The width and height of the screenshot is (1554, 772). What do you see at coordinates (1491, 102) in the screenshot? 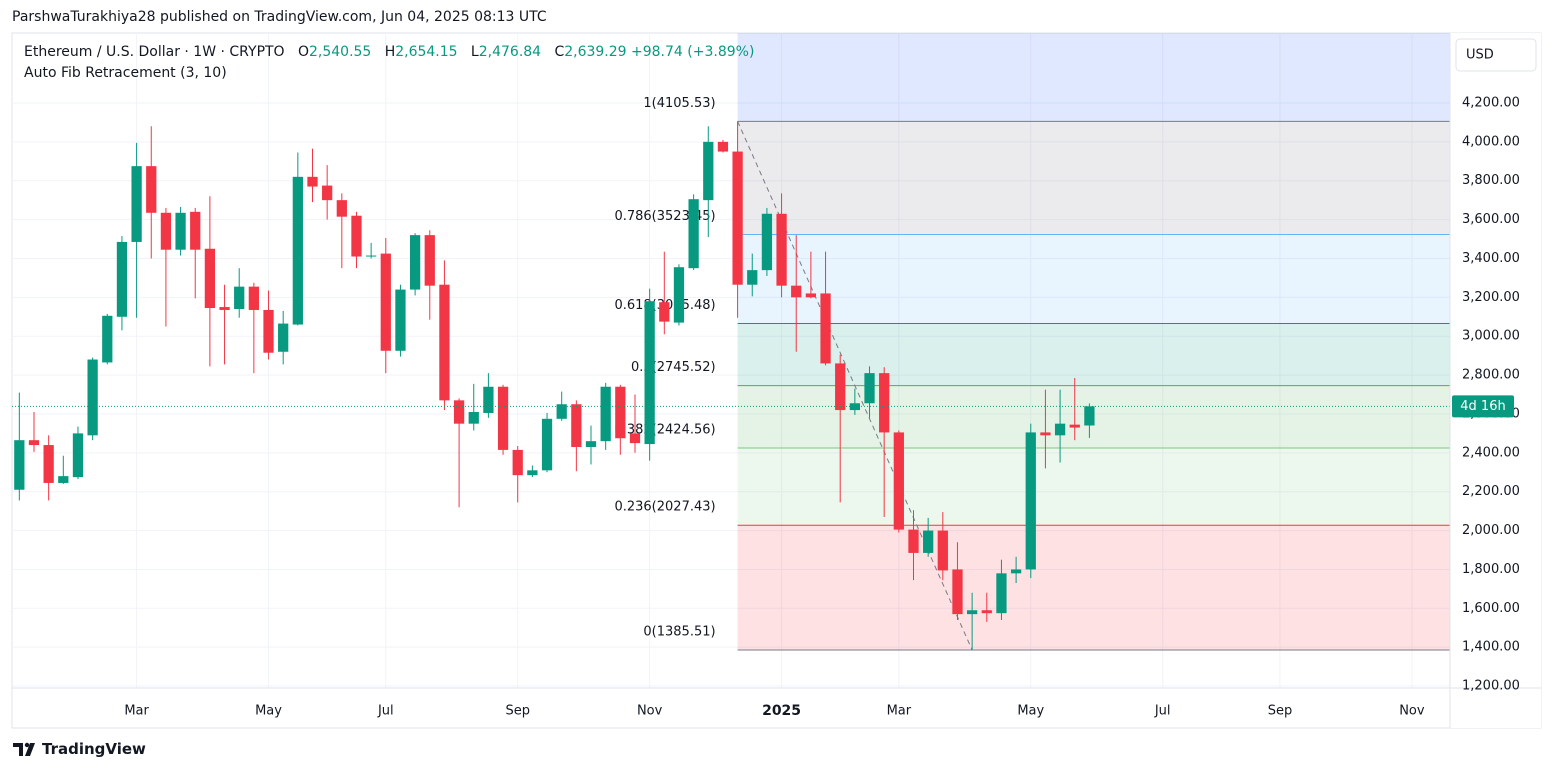
I see `y-tick-label: 4,200.00` at bounding box center [1491, 102].